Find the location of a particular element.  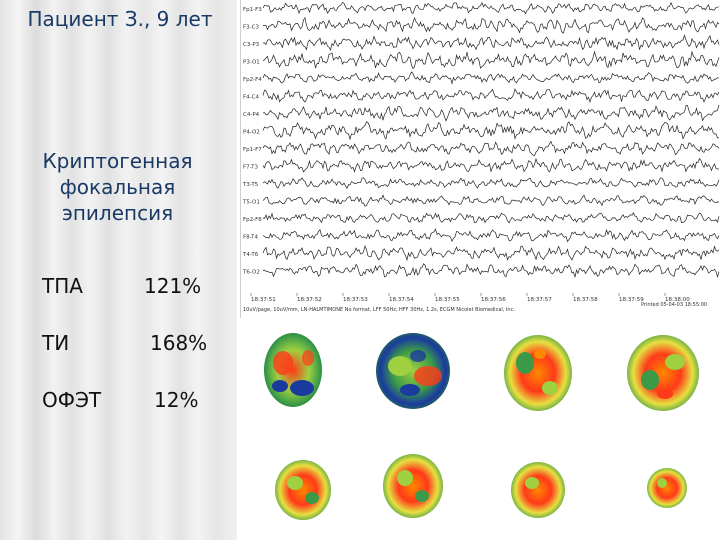

eeg-channel-label: T4-T6 is located at coordinates (250, 255).